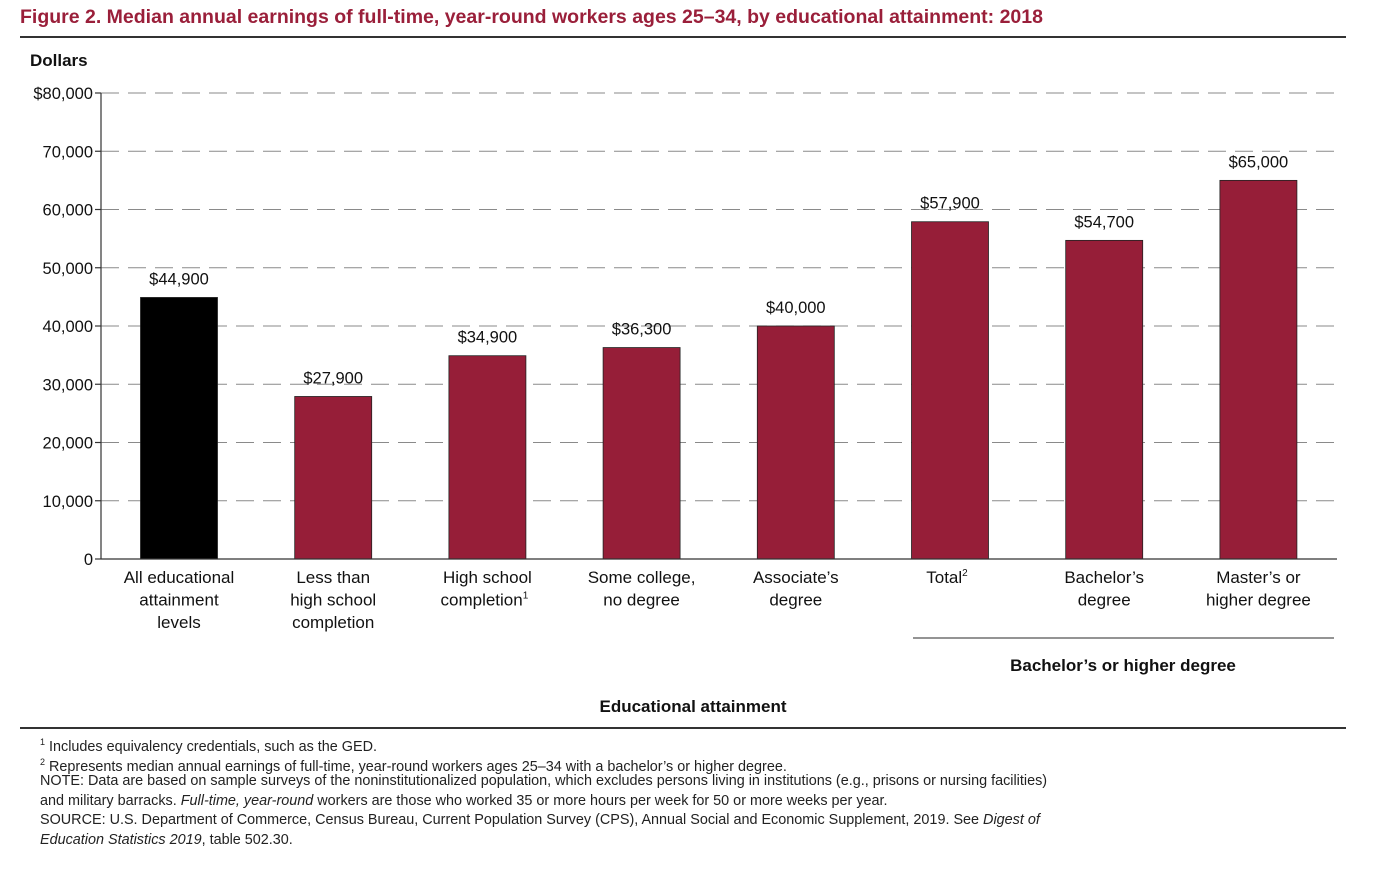 The width and height of the screenshot is (1376, 878). I want to click on bar-value-label: $65,000, so click(1259, 162).